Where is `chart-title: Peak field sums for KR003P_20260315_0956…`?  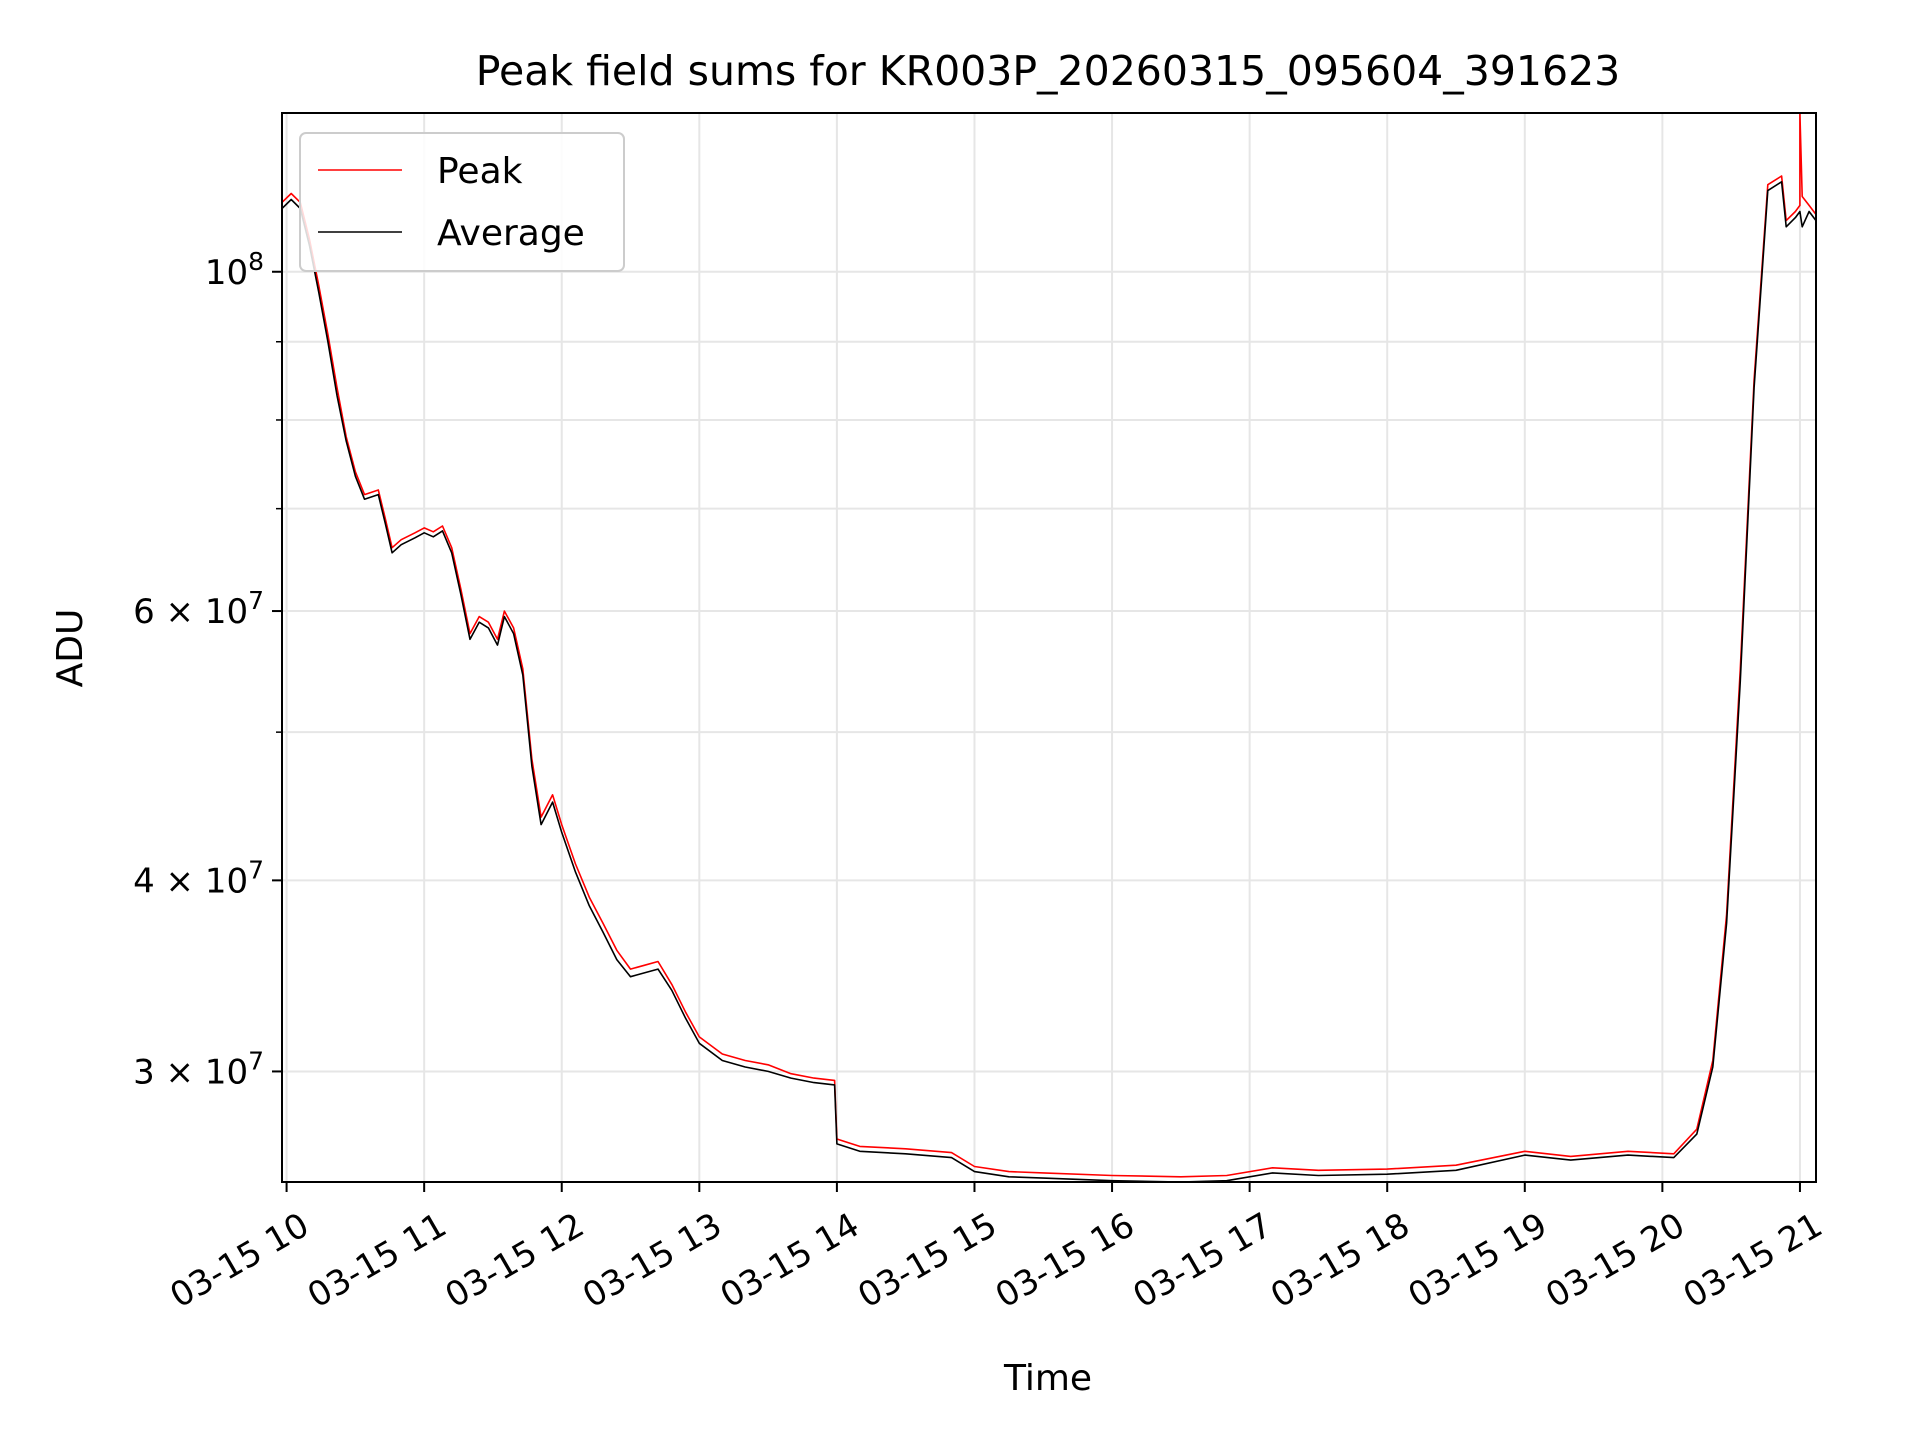
chart-title: Peak field sums for KR003P_20260315_0956… is located at coordinates (1048, 71).